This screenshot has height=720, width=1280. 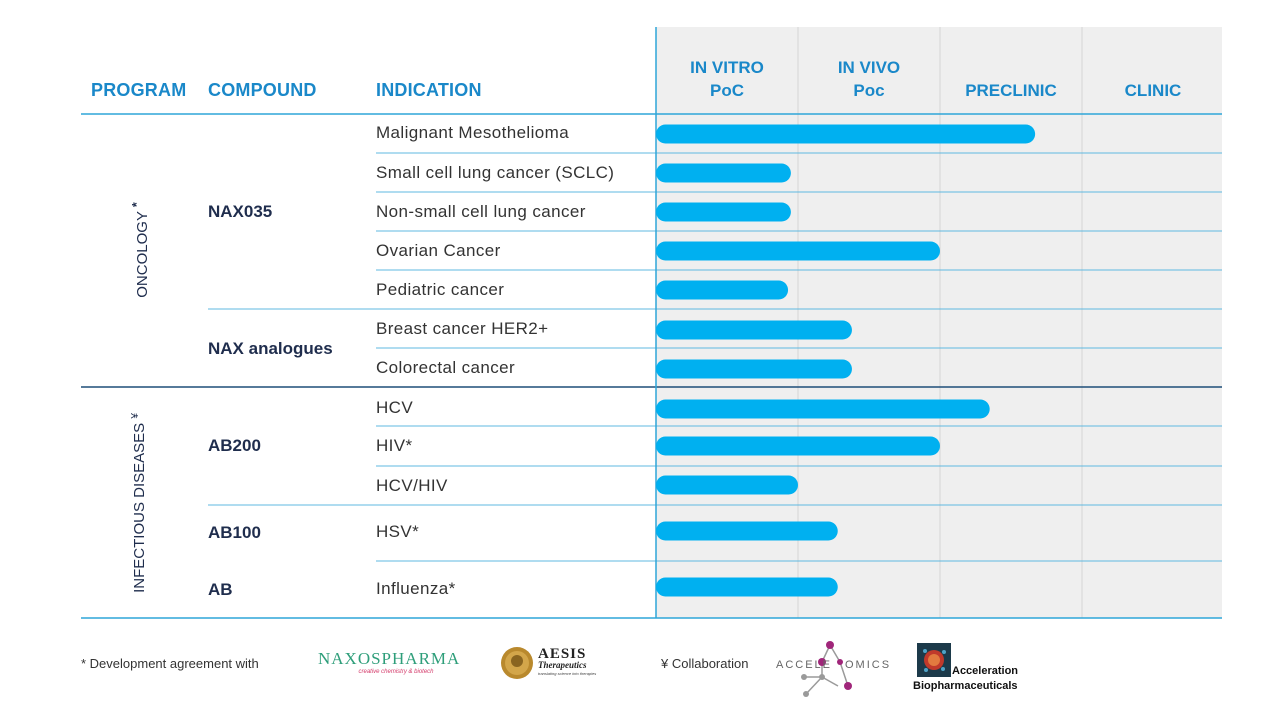 What do you see at coordinates (398, 531) in the screenshot?
I see `indication-label: HSV*` at bounding box center [398, 531].